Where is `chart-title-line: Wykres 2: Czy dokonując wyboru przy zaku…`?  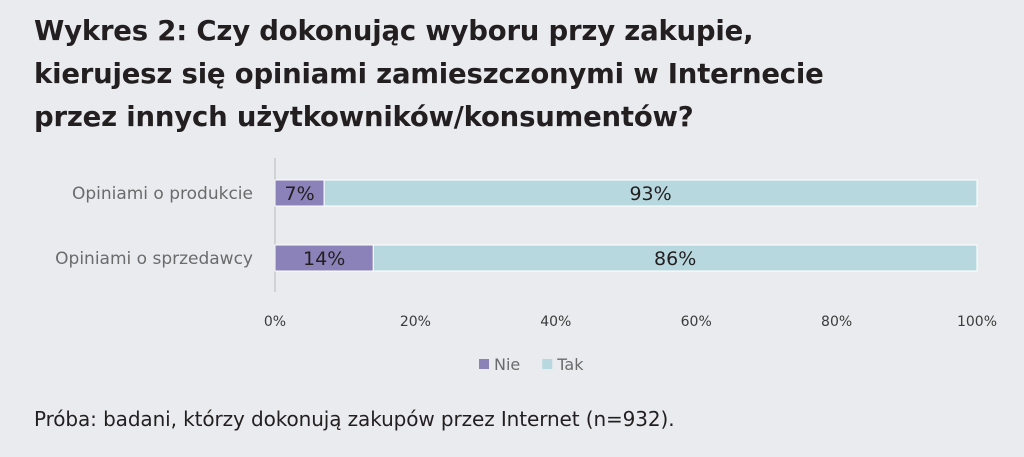 chart-title-line: Wykres 2: Czy dokonując wyboru przy zaku… is located at coordinates (394, 31).